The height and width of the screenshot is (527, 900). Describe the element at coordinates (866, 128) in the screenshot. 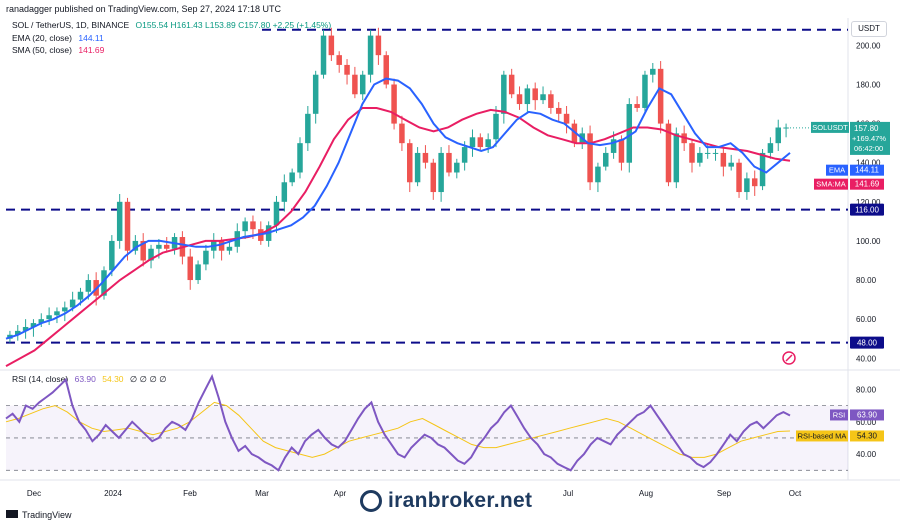

I see `last-price-value: 157.80` at that location.